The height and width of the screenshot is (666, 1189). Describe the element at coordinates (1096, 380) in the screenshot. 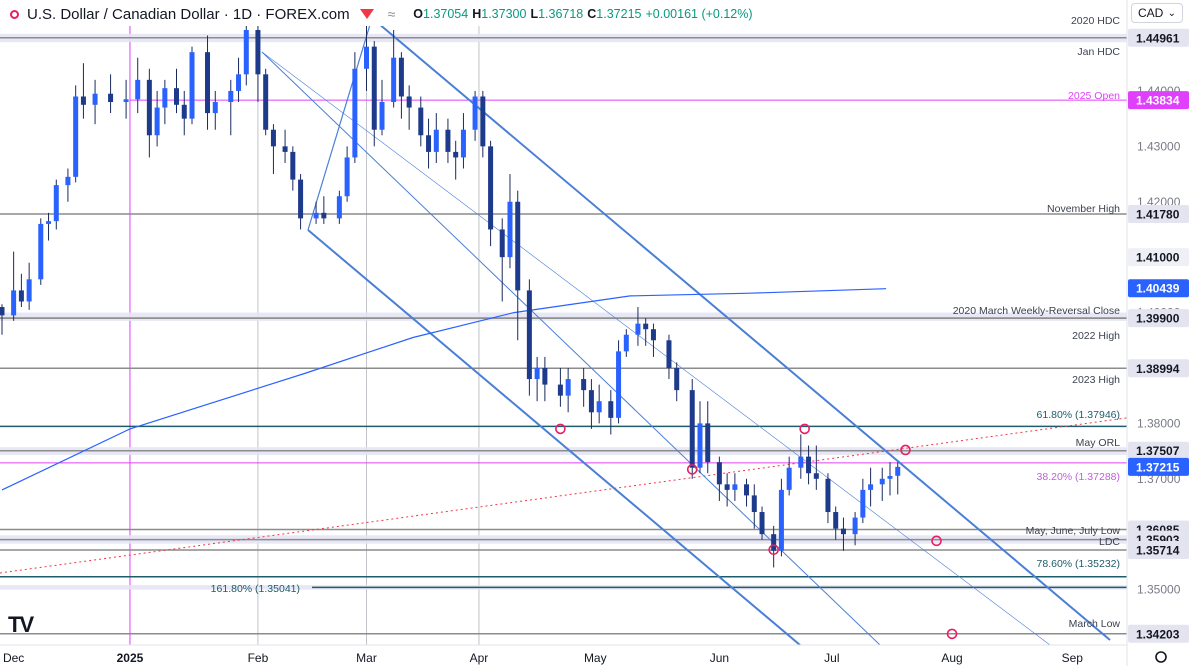

I see `level-label: 2023 High` at that location.